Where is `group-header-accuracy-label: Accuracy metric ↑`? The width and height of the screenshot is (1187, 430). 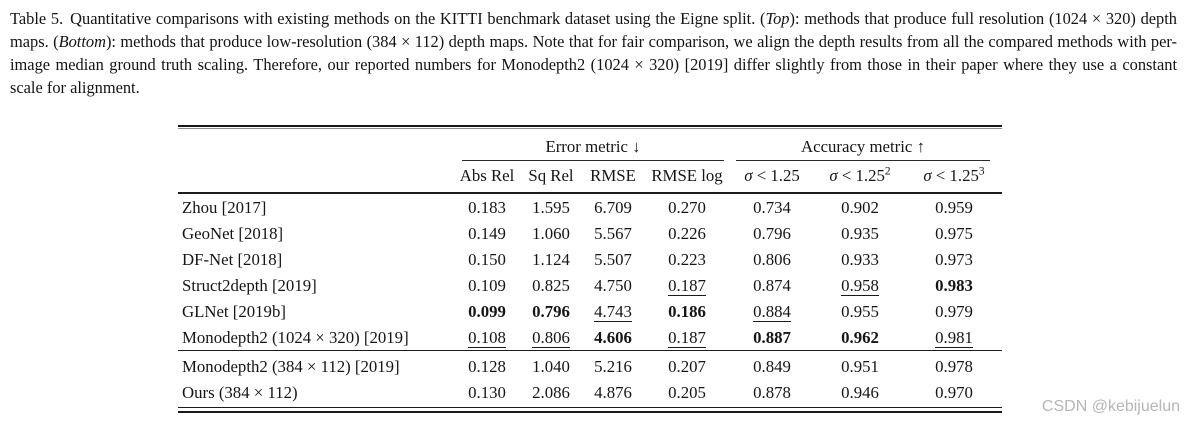
group-header-accuracy-label: Accuracy metric ↑ is located at coordinates (863, 148).